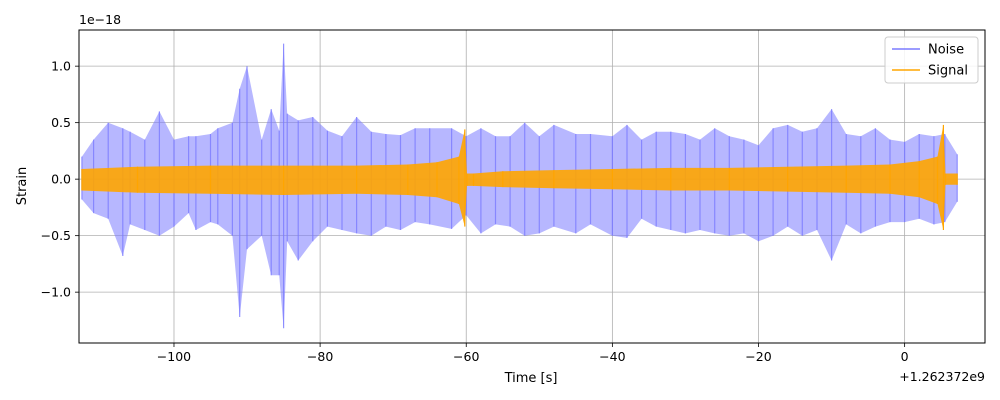  What do you see at coordinates (931, 60) in the screenshot?
I see `legend: Noise Signal` at bounding box center [931, 60].